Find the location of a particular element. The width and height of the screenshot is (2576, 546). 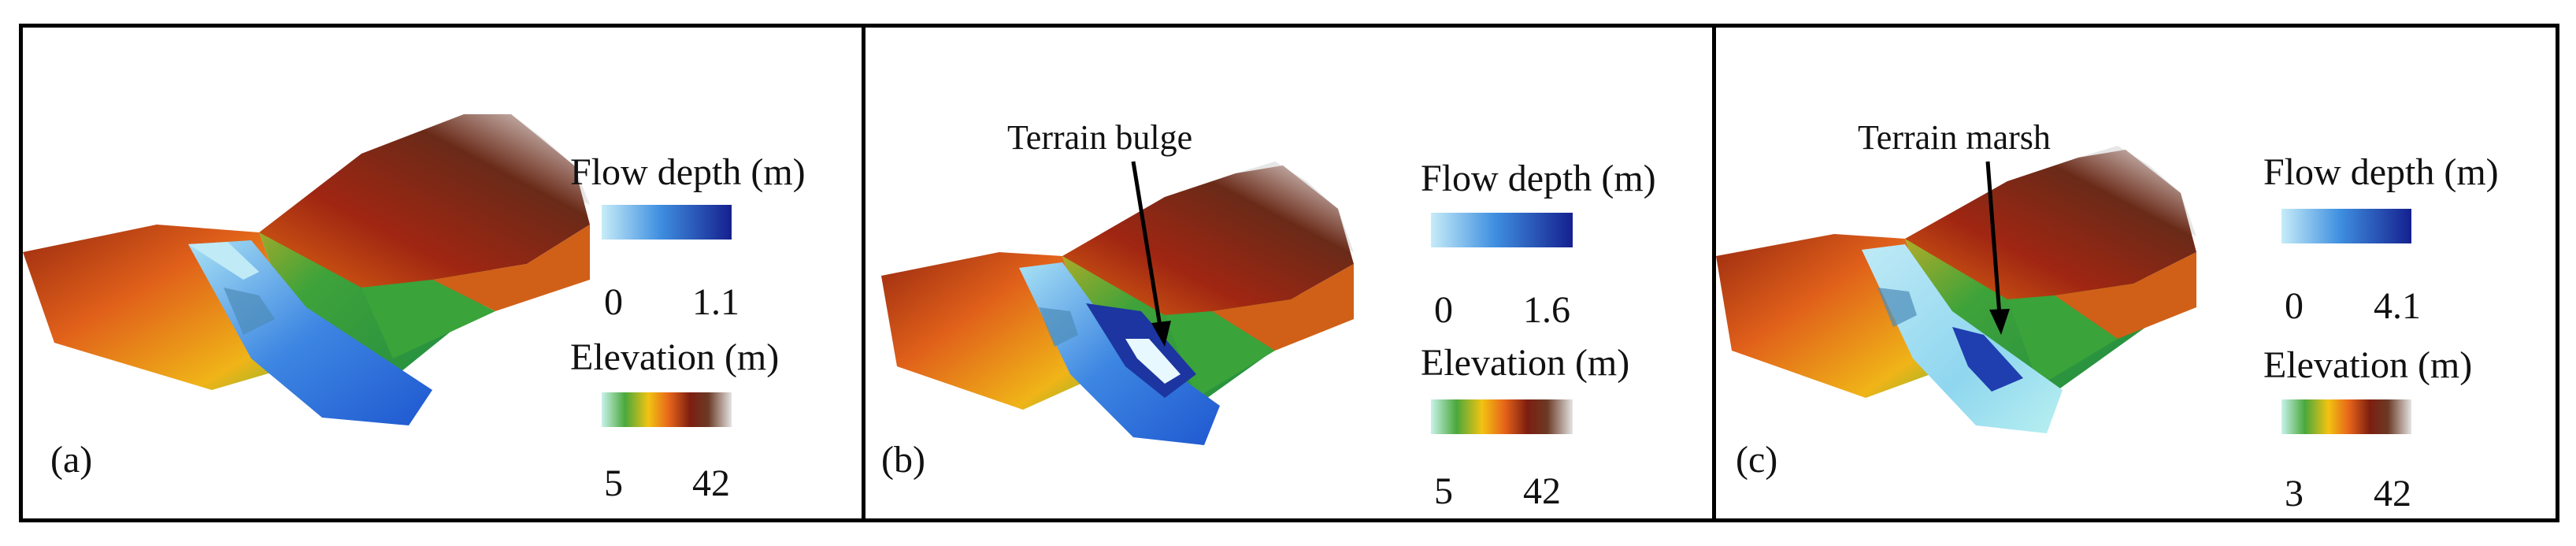

flow-depth-max: 1.6 is located at coordinates (1546, 310).